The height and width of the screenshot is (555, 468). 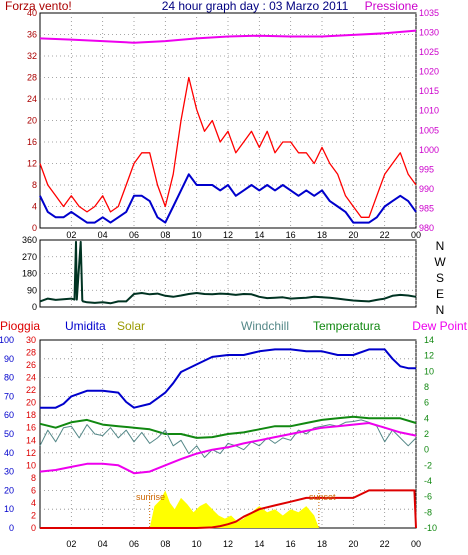 I want to click on temperature-line, so click(x=228, y=427).